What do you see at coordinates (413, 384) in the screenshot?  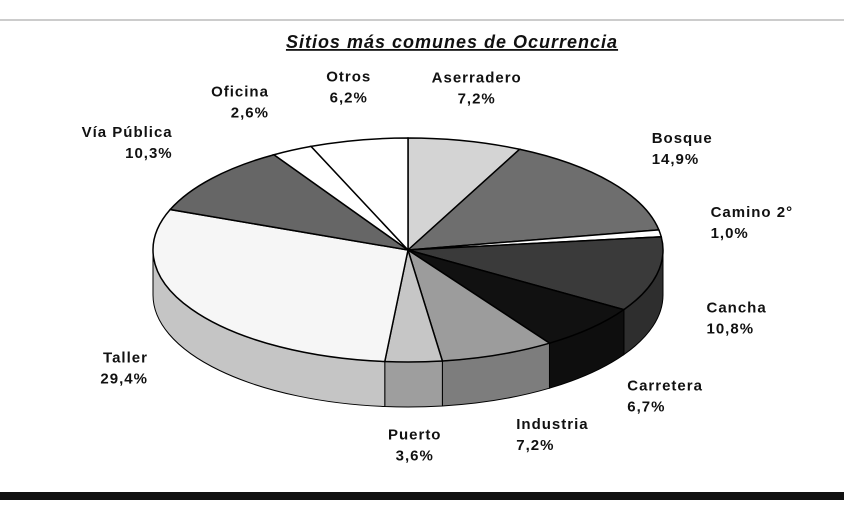 I see `slice-side` at bounding box center [413, 384].